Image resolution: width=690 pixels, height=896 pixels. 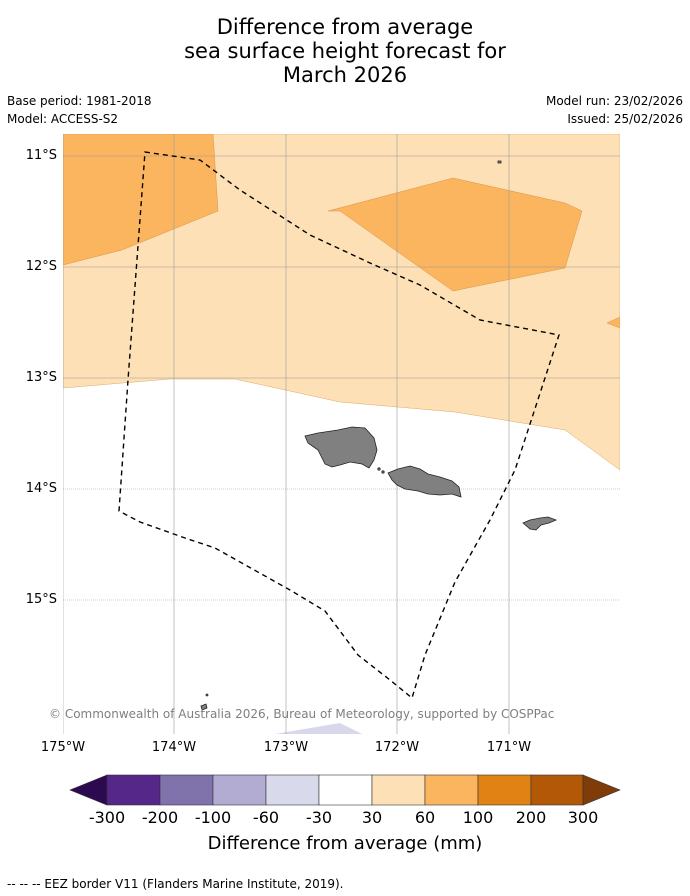 What do you see at coordinates (614, 101) in the screenshot?
I see `model-run: Model run: 23/02/2026` at bounding box center [614, 101].